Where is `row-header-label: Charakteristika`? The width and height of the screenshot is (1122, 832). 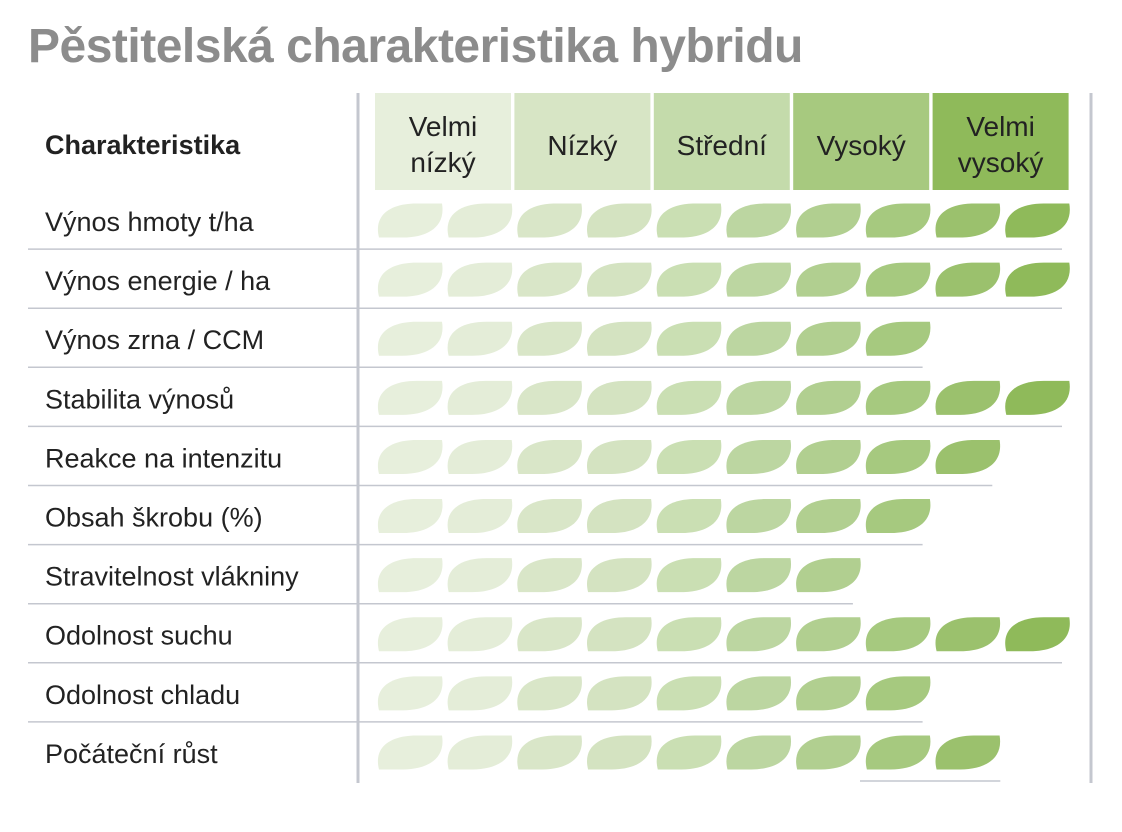 row-header-label: Charakteristika is located at coordinates (143, 145).